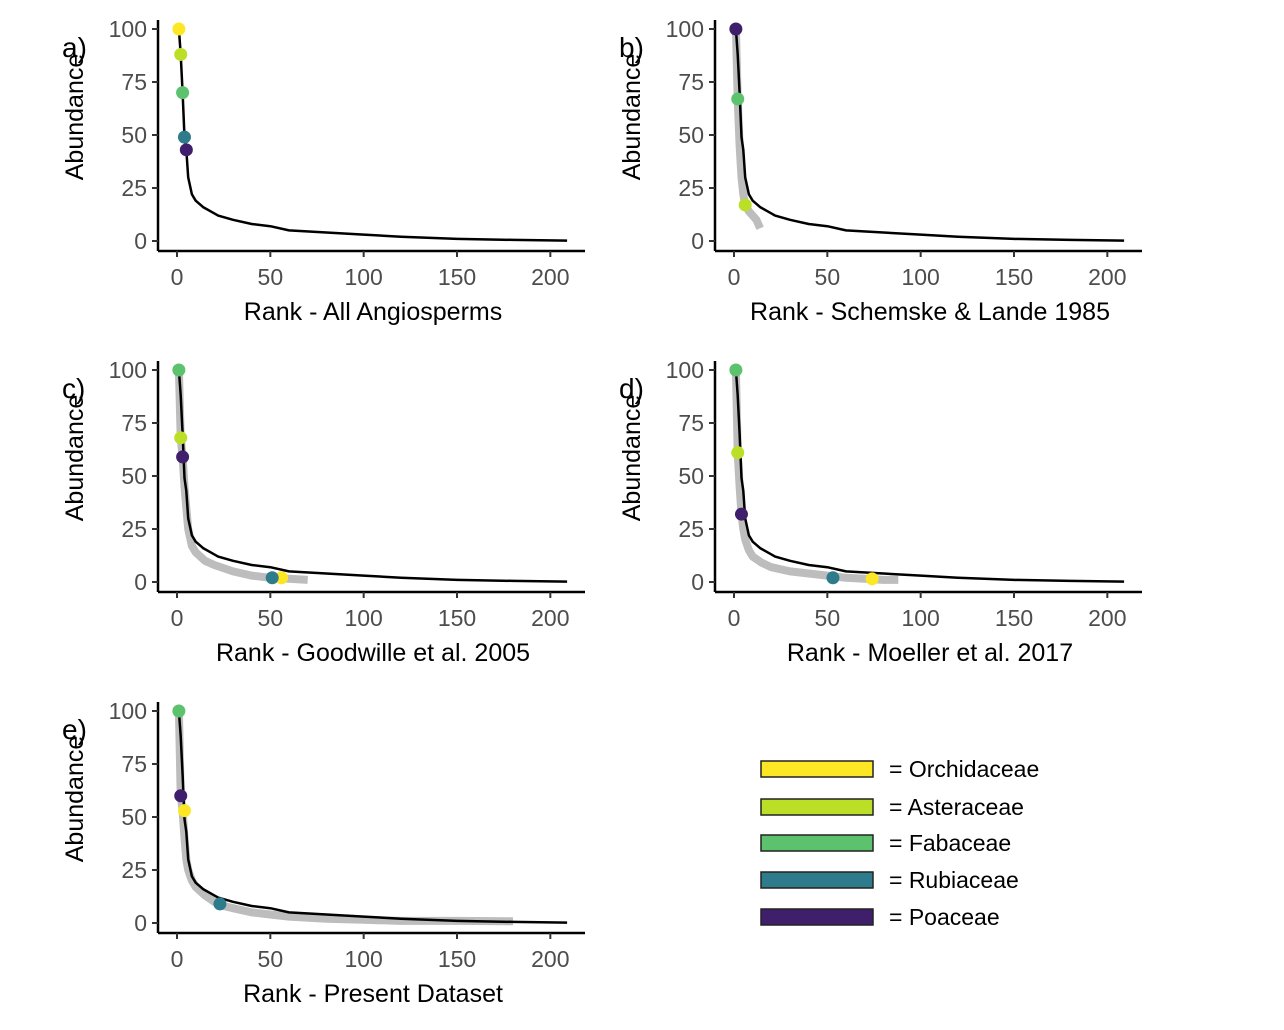 This screenshot has width=1284, height=1030. Describe the element at coordinates (74, 47) in the screenshot. I see `panel-label: a)` at that location.